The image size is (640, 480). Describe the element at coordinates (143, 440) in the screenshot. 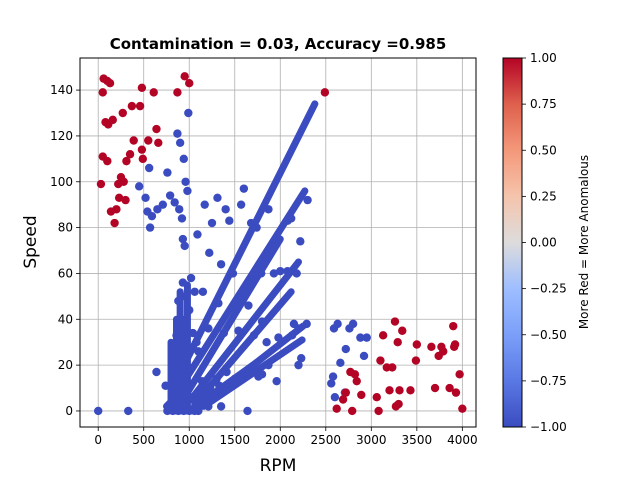

I see `x-tick-label: 500` at that location.